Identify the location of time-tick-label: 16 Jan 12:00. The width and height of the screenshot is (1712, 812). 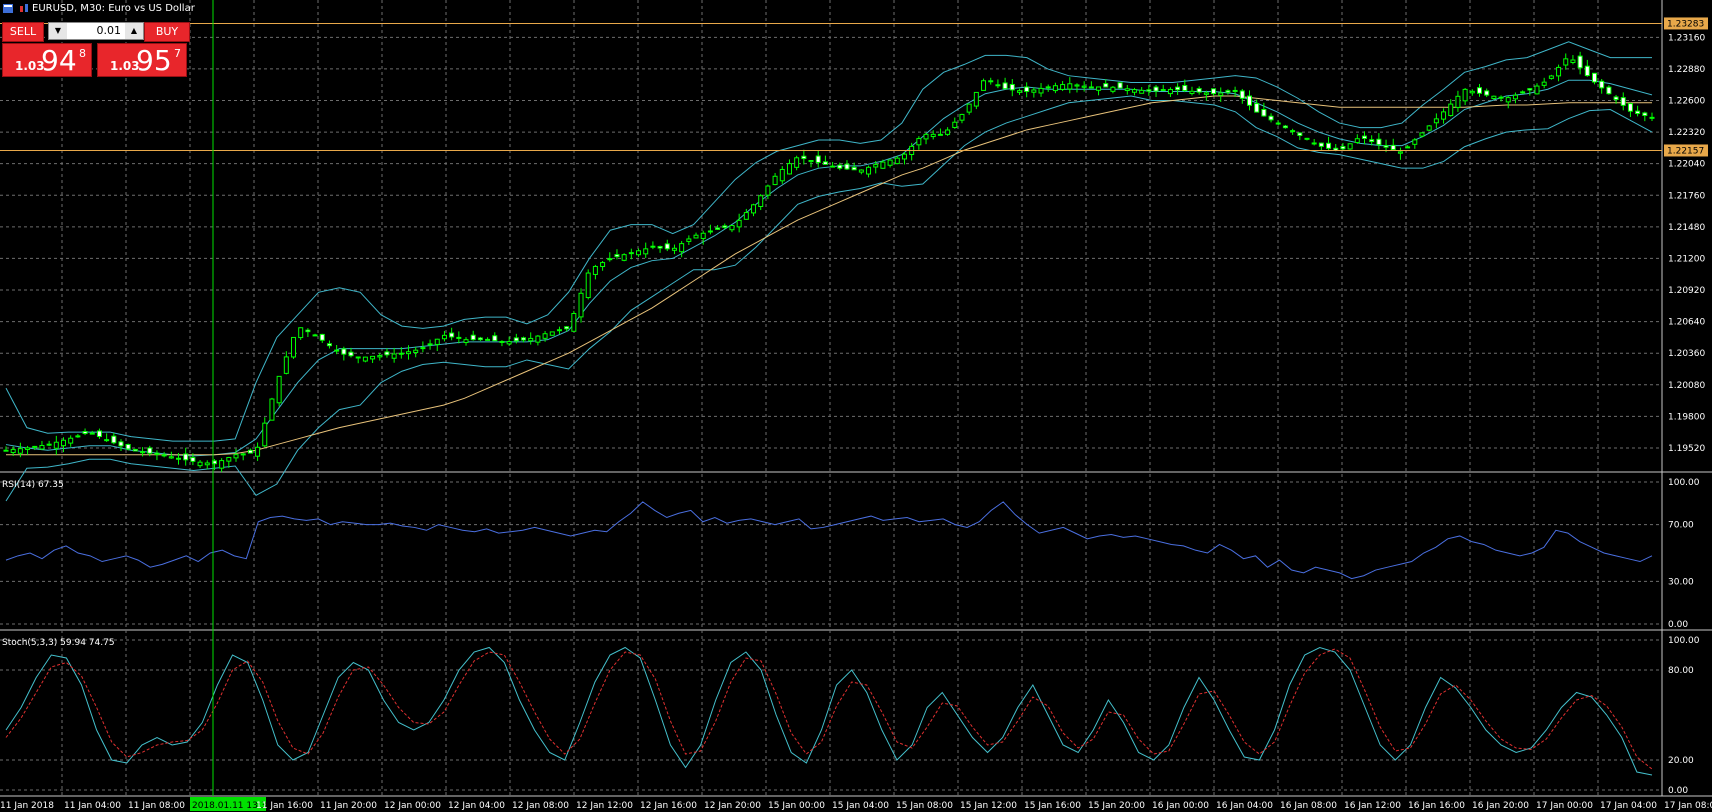
(1372, 806).